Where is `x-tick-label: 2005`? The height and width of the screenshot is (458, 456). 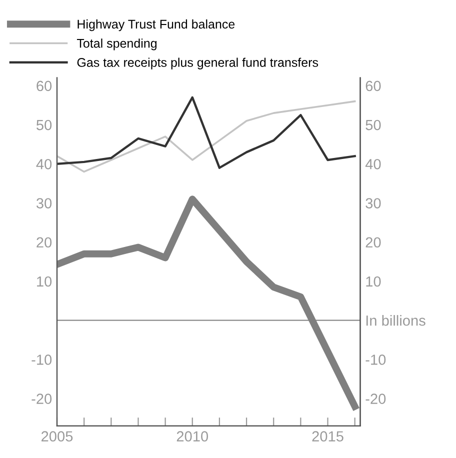 x-tick-label: 2005 is located at coordinates (57, 436).